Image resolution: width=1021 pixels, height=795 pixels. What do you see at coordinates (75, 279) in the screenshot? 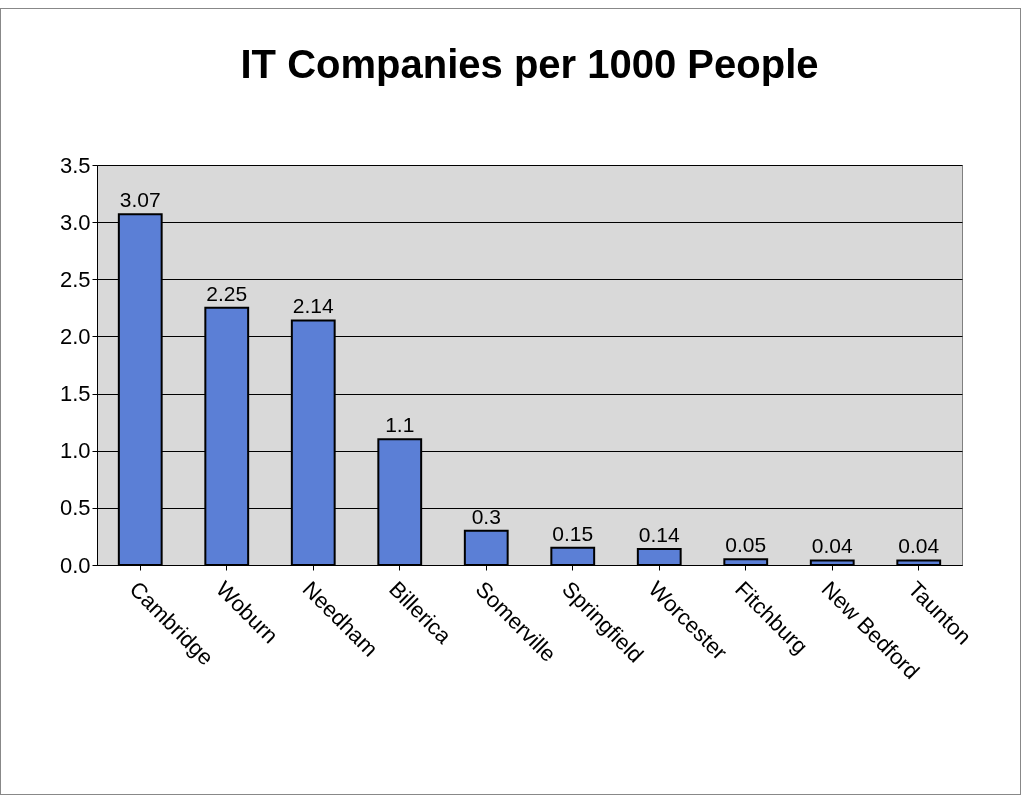
I see `y-tick-label: 2.5` at bounding box center [75, 279].